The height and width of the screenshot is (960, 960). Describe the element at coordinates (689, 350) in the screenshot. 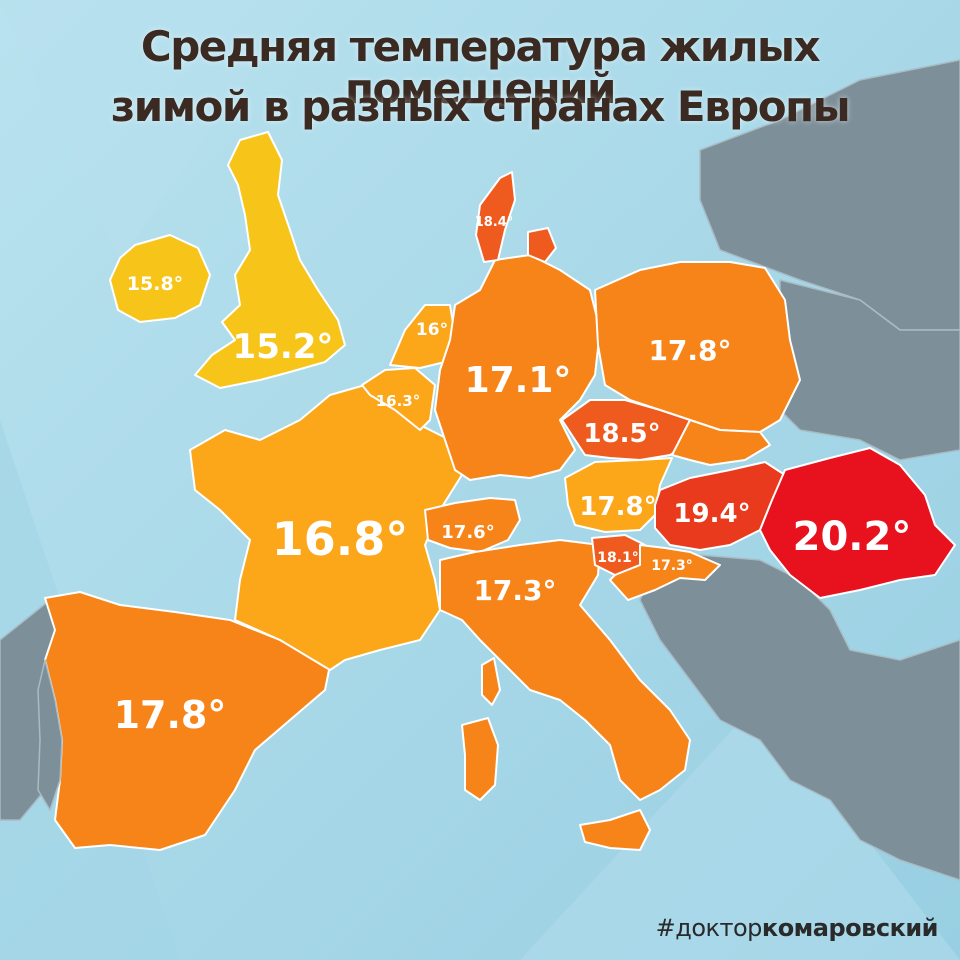

I see `temp-poland: 17.8°` at that location.